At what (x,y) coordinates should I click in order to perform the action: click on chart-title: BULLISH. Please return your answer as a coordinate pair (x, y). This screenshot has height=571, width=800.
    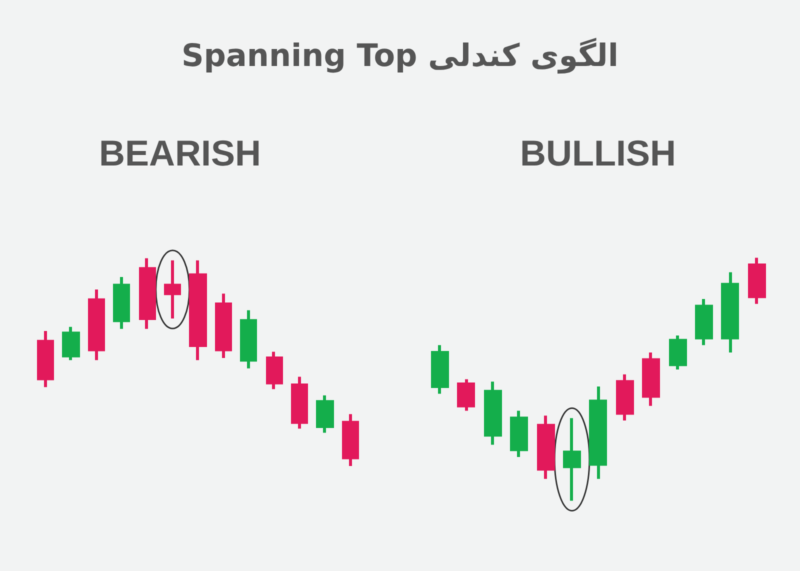
    Looking at the image, I should click on (598, 153).